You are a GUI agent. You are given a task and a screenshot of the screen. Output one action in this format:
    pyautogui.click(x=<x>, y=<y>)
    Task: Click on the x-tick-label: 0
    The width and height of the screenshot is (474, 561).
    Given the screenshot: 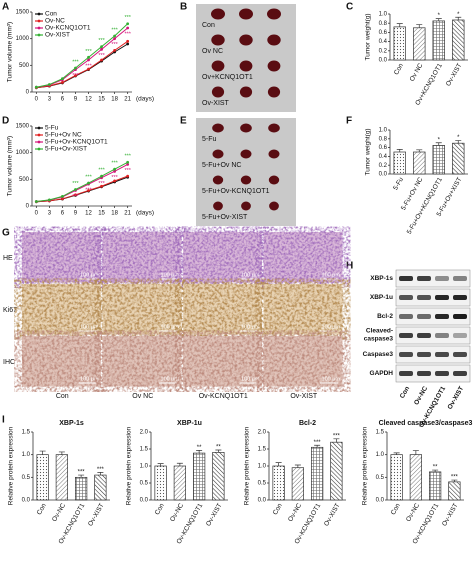 What is the action you would take?
    pyautogui.click(x=37, y=100)
    